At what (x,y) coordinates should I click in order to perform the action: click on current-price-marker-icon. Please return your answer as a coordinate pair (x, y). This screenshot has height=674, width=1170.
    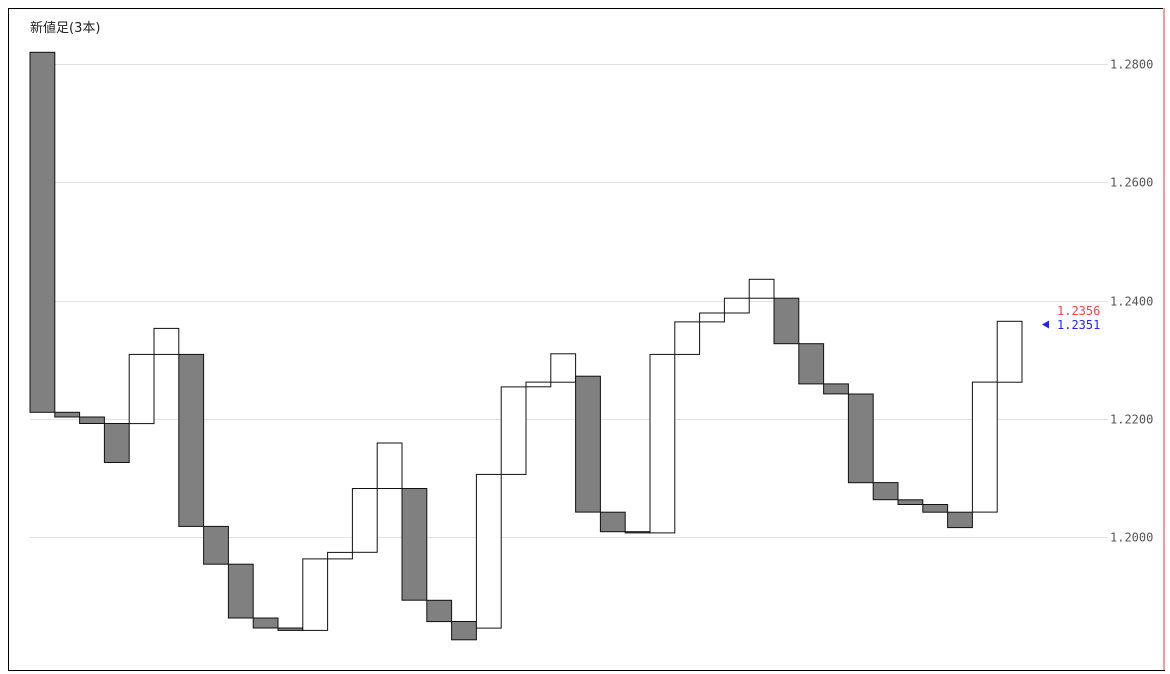
    Looking at the image, I should click on (1045, 324).